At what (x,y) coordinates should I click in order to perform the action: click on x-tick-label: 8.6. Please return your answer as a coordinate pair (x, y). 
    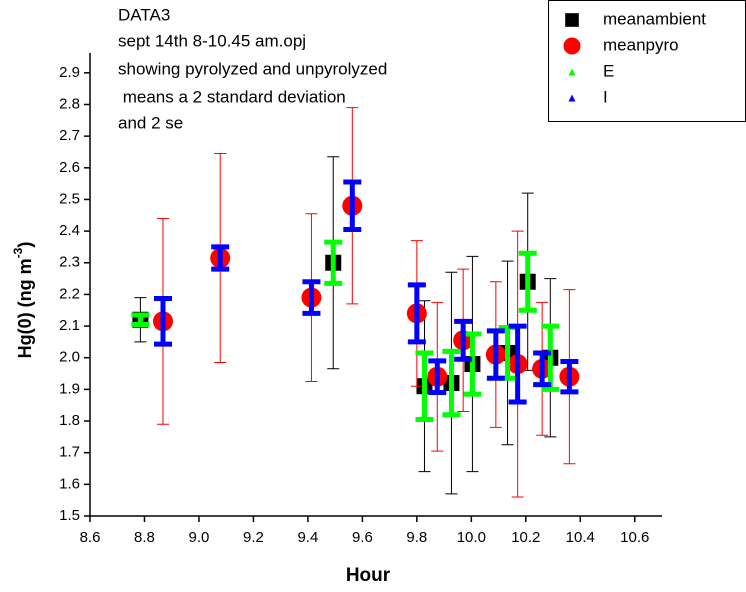
    Looking at the image, I should click on (90, 537).